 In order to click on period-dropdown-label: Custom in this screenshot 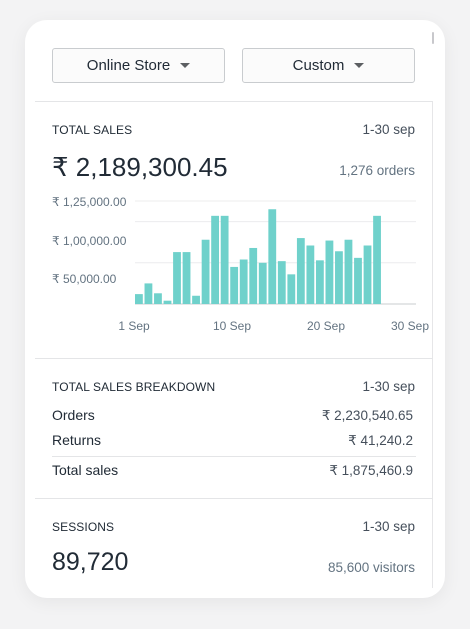, I will do `click(318, 65)`.